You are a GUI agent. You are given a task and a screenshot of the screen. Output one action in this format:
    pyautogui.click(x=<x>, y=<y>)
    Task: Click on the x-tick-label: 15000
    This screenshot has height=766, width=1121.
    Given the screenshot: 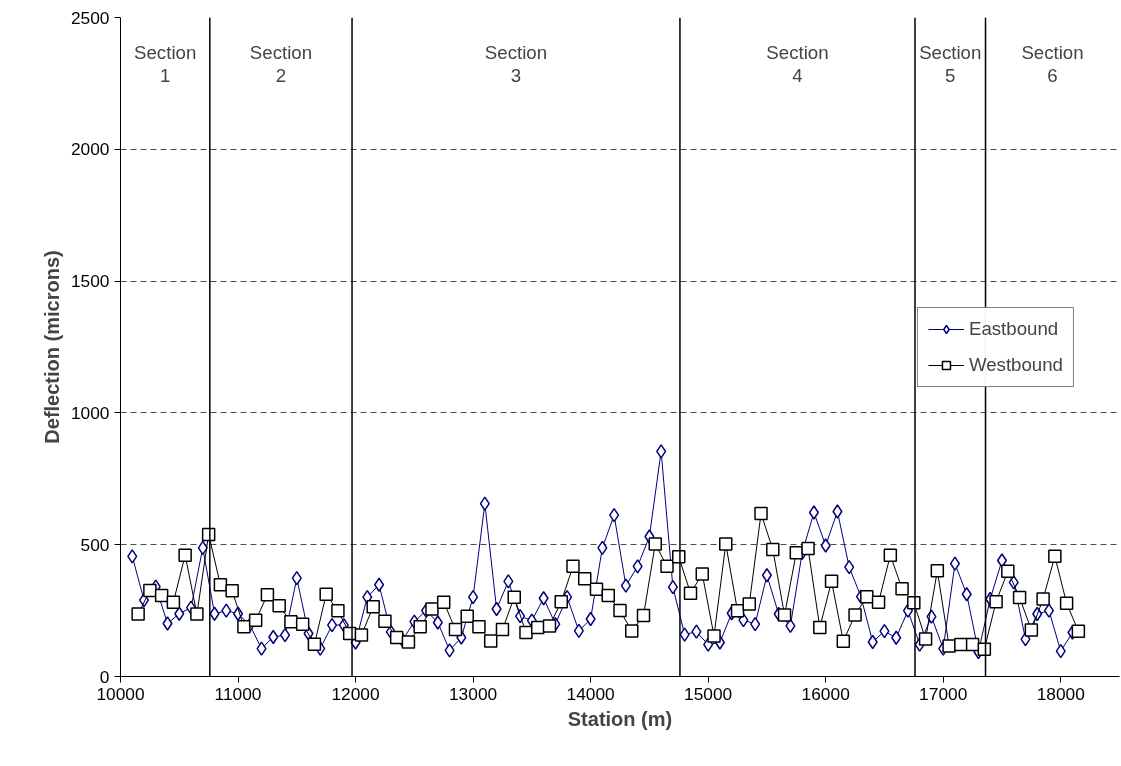 What is the action you would take?
    pyautogui.click(x=708, y=693)
    